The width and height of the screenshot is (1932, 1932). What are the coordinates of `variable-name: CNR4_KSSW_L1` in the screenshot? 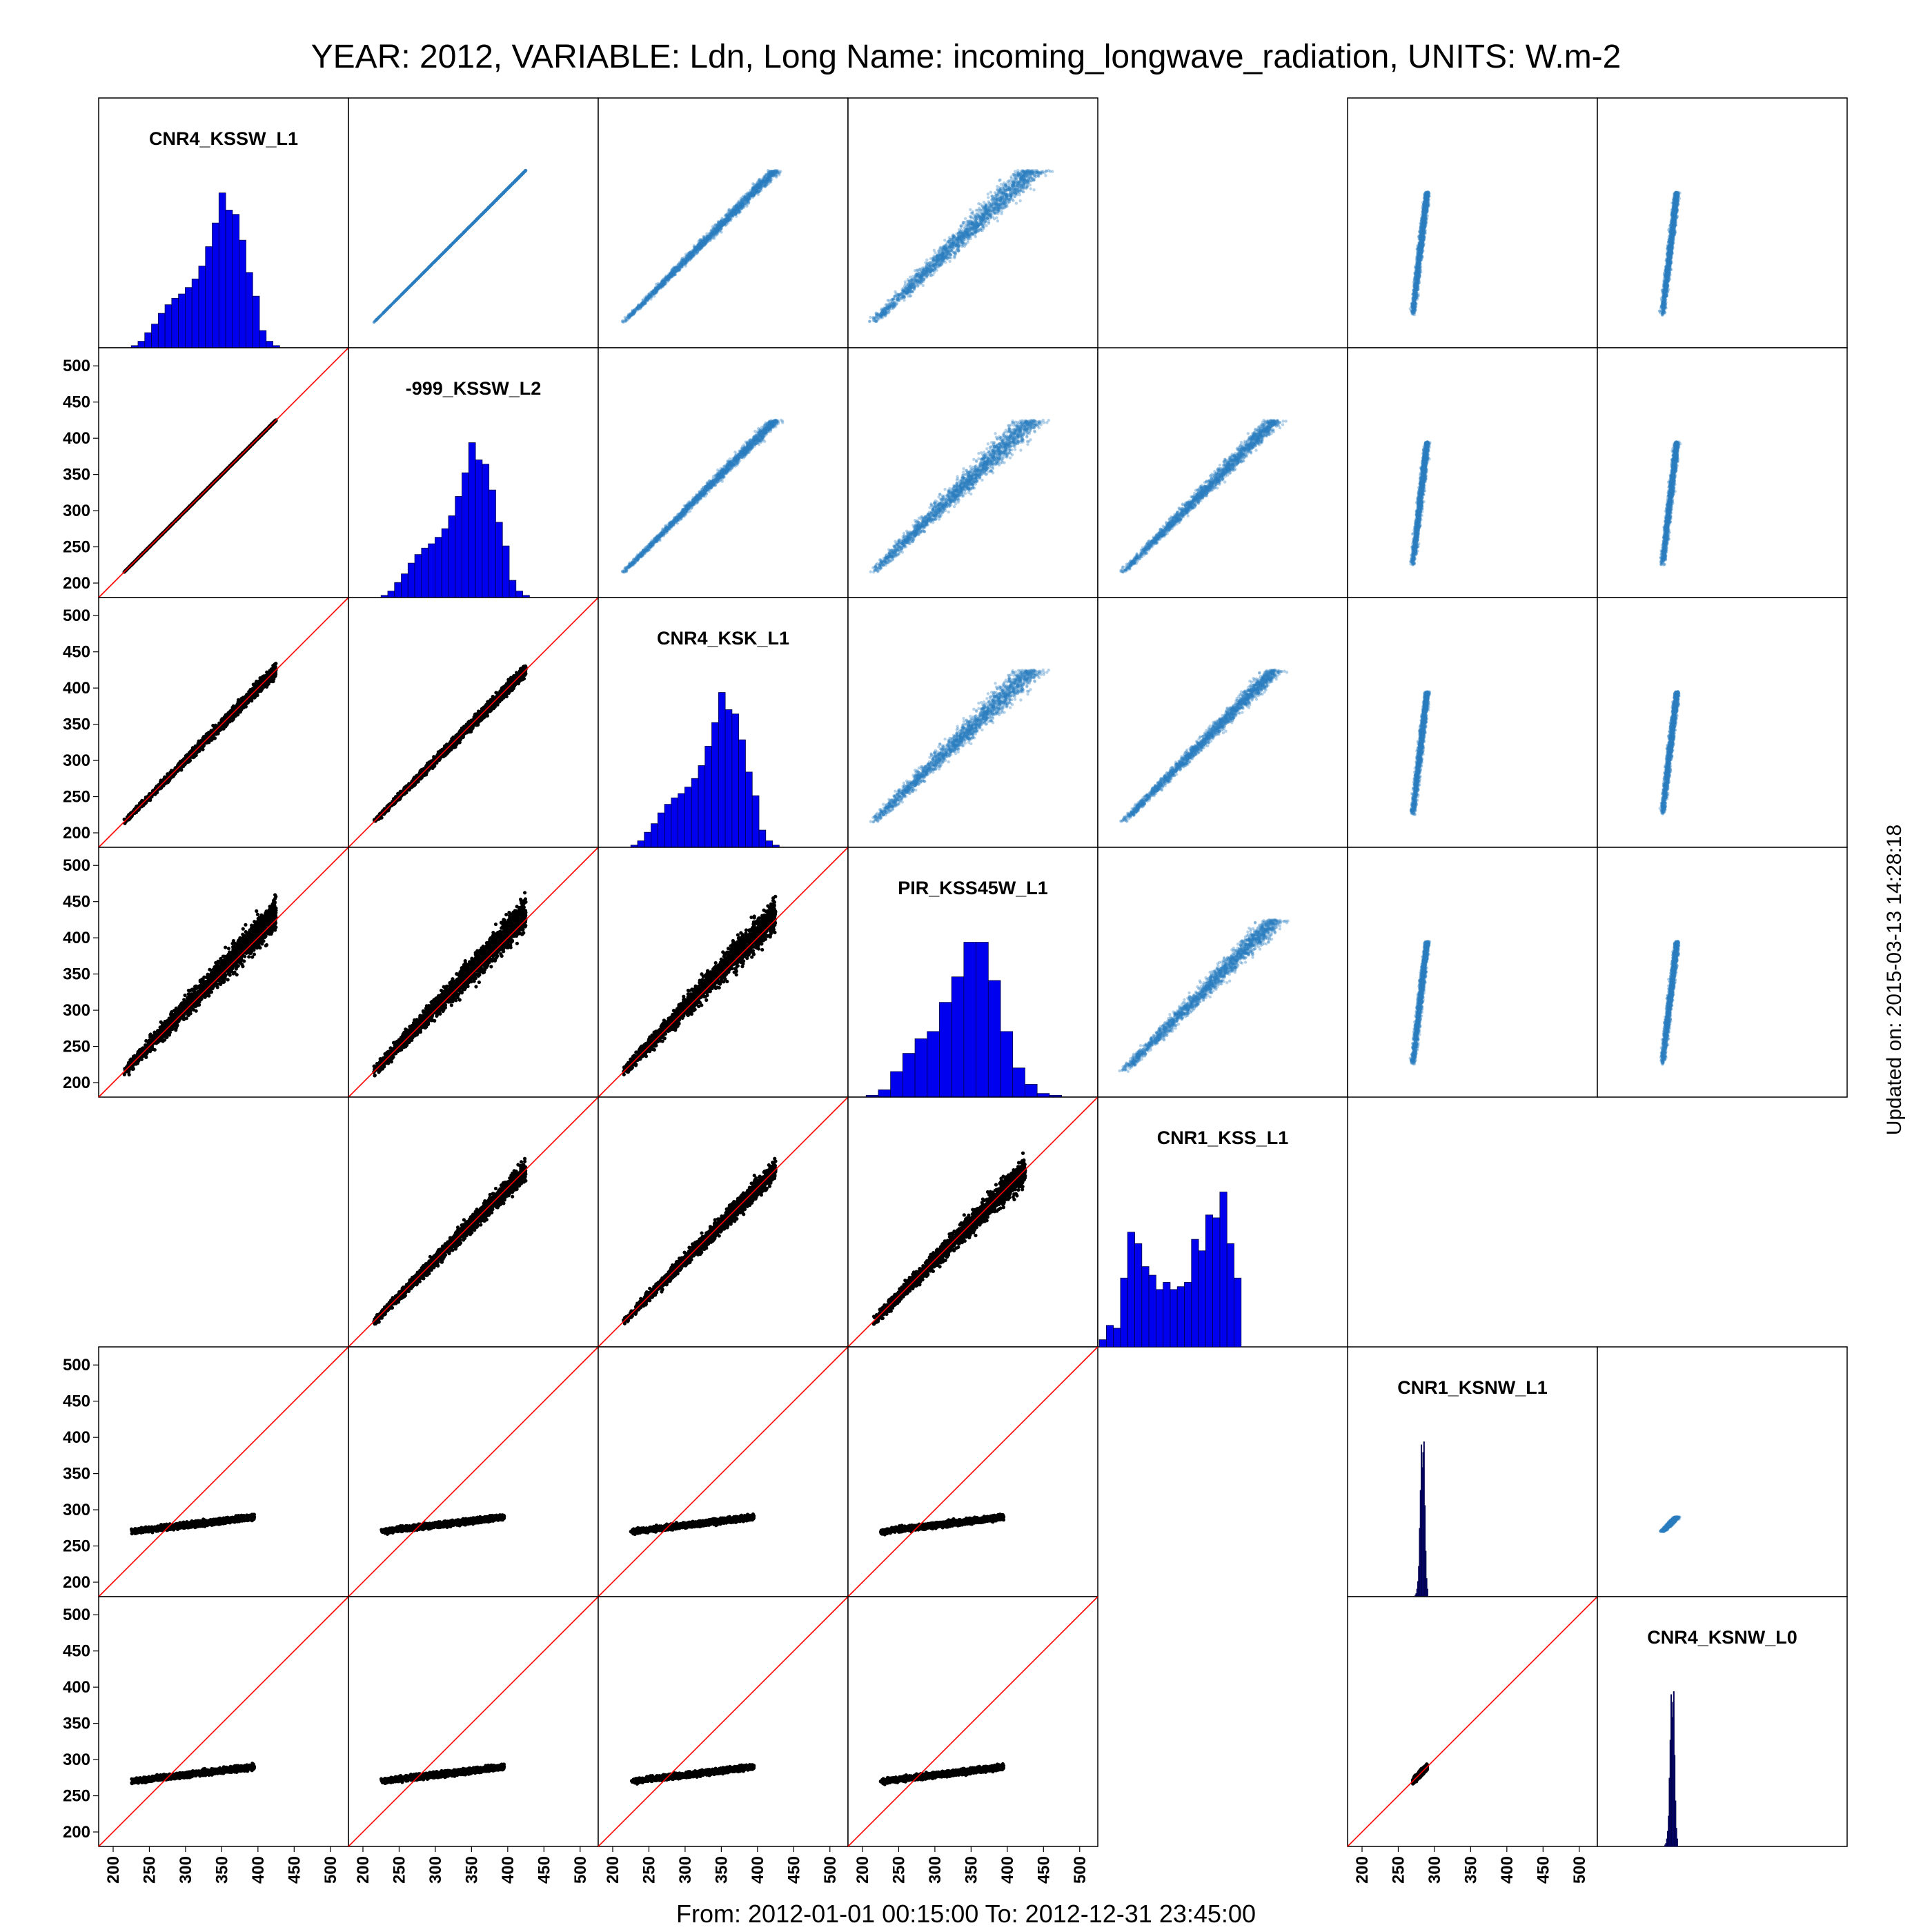 It's located at (223, 138).